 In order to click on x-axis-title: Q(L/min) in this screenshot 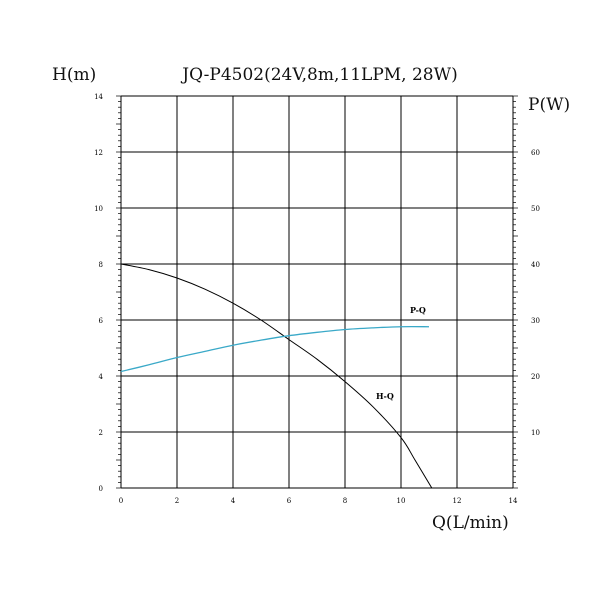, I will do `click(470, 523)`.